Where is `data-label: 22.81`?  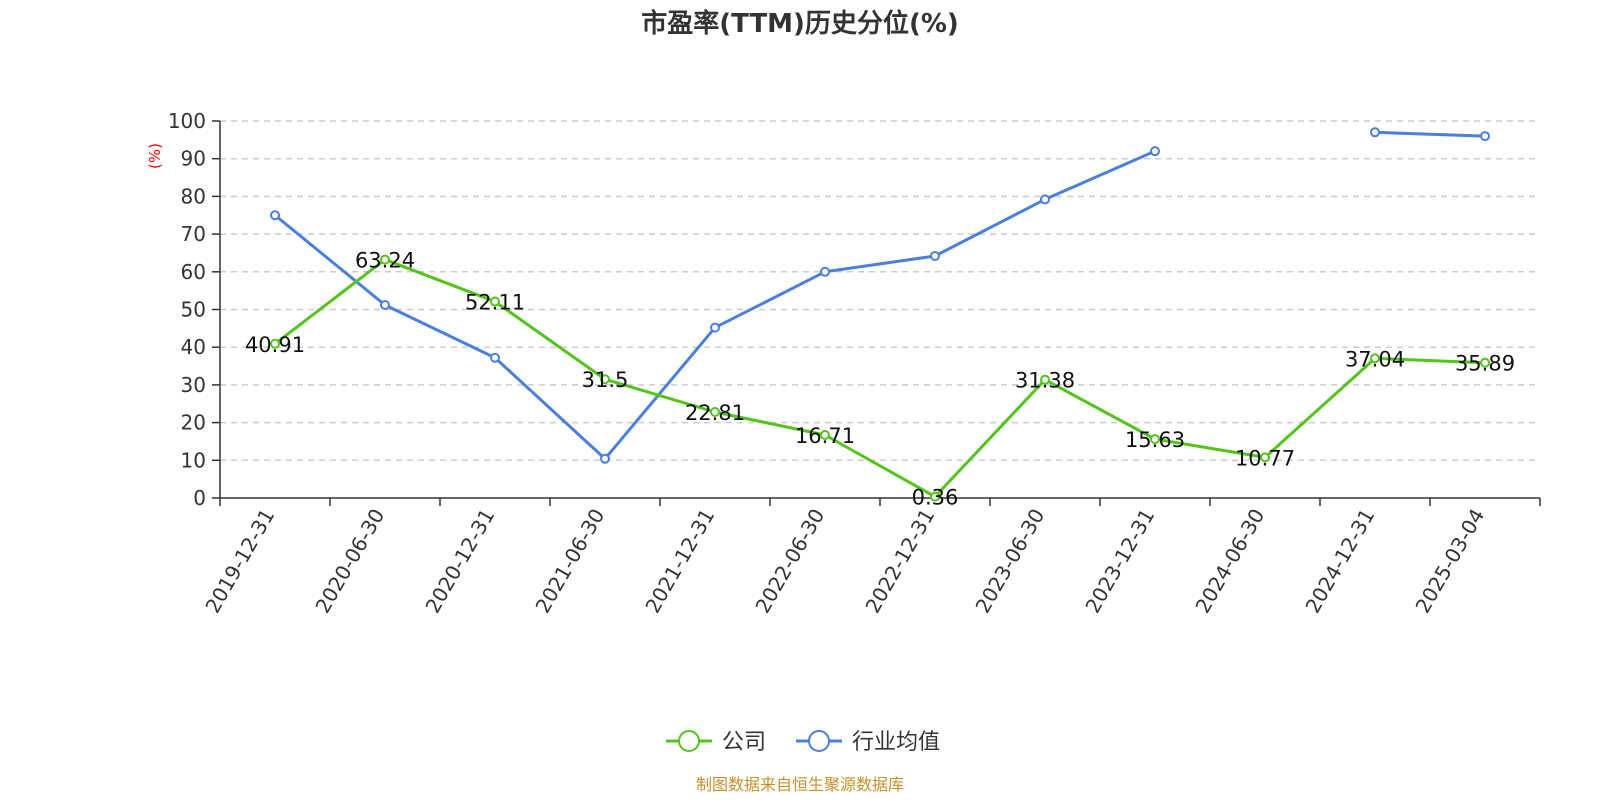 data-label: 22.81 is located at coordinates (715, 413).